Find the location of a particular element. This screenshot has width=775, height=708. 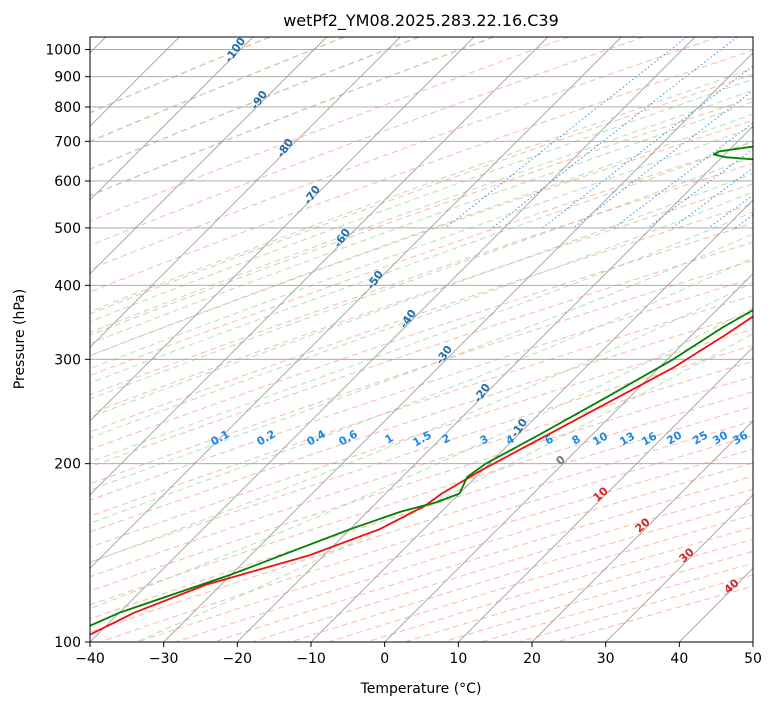

y-tick-label: 200 is located at coordinates (67, 465).